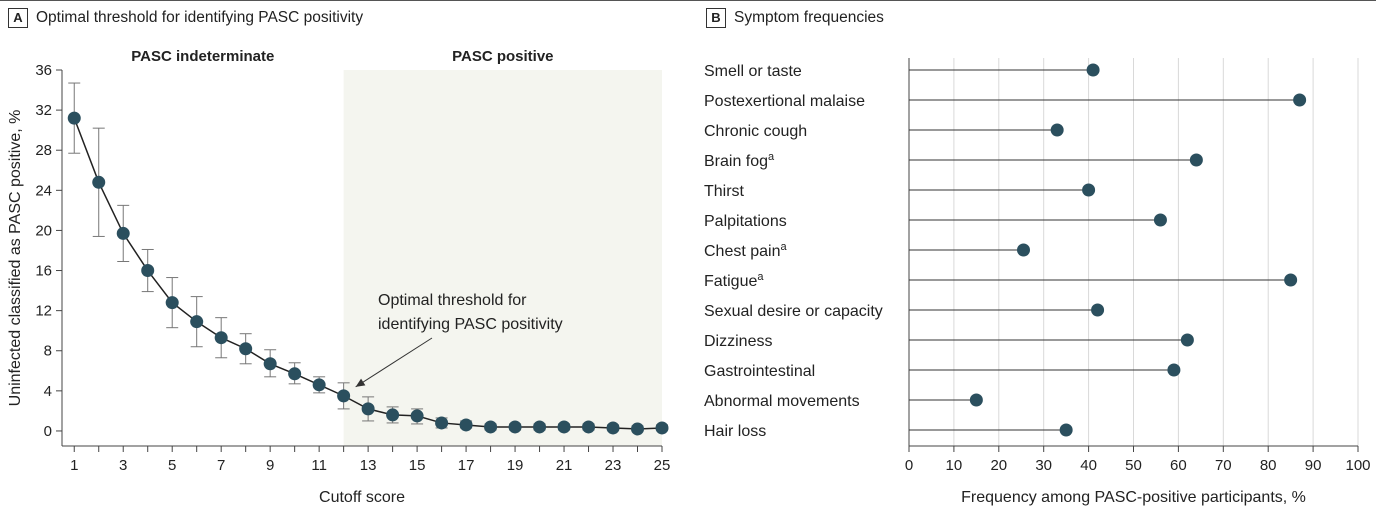  I want to click on category-label: Thirst, so click(724, 191).